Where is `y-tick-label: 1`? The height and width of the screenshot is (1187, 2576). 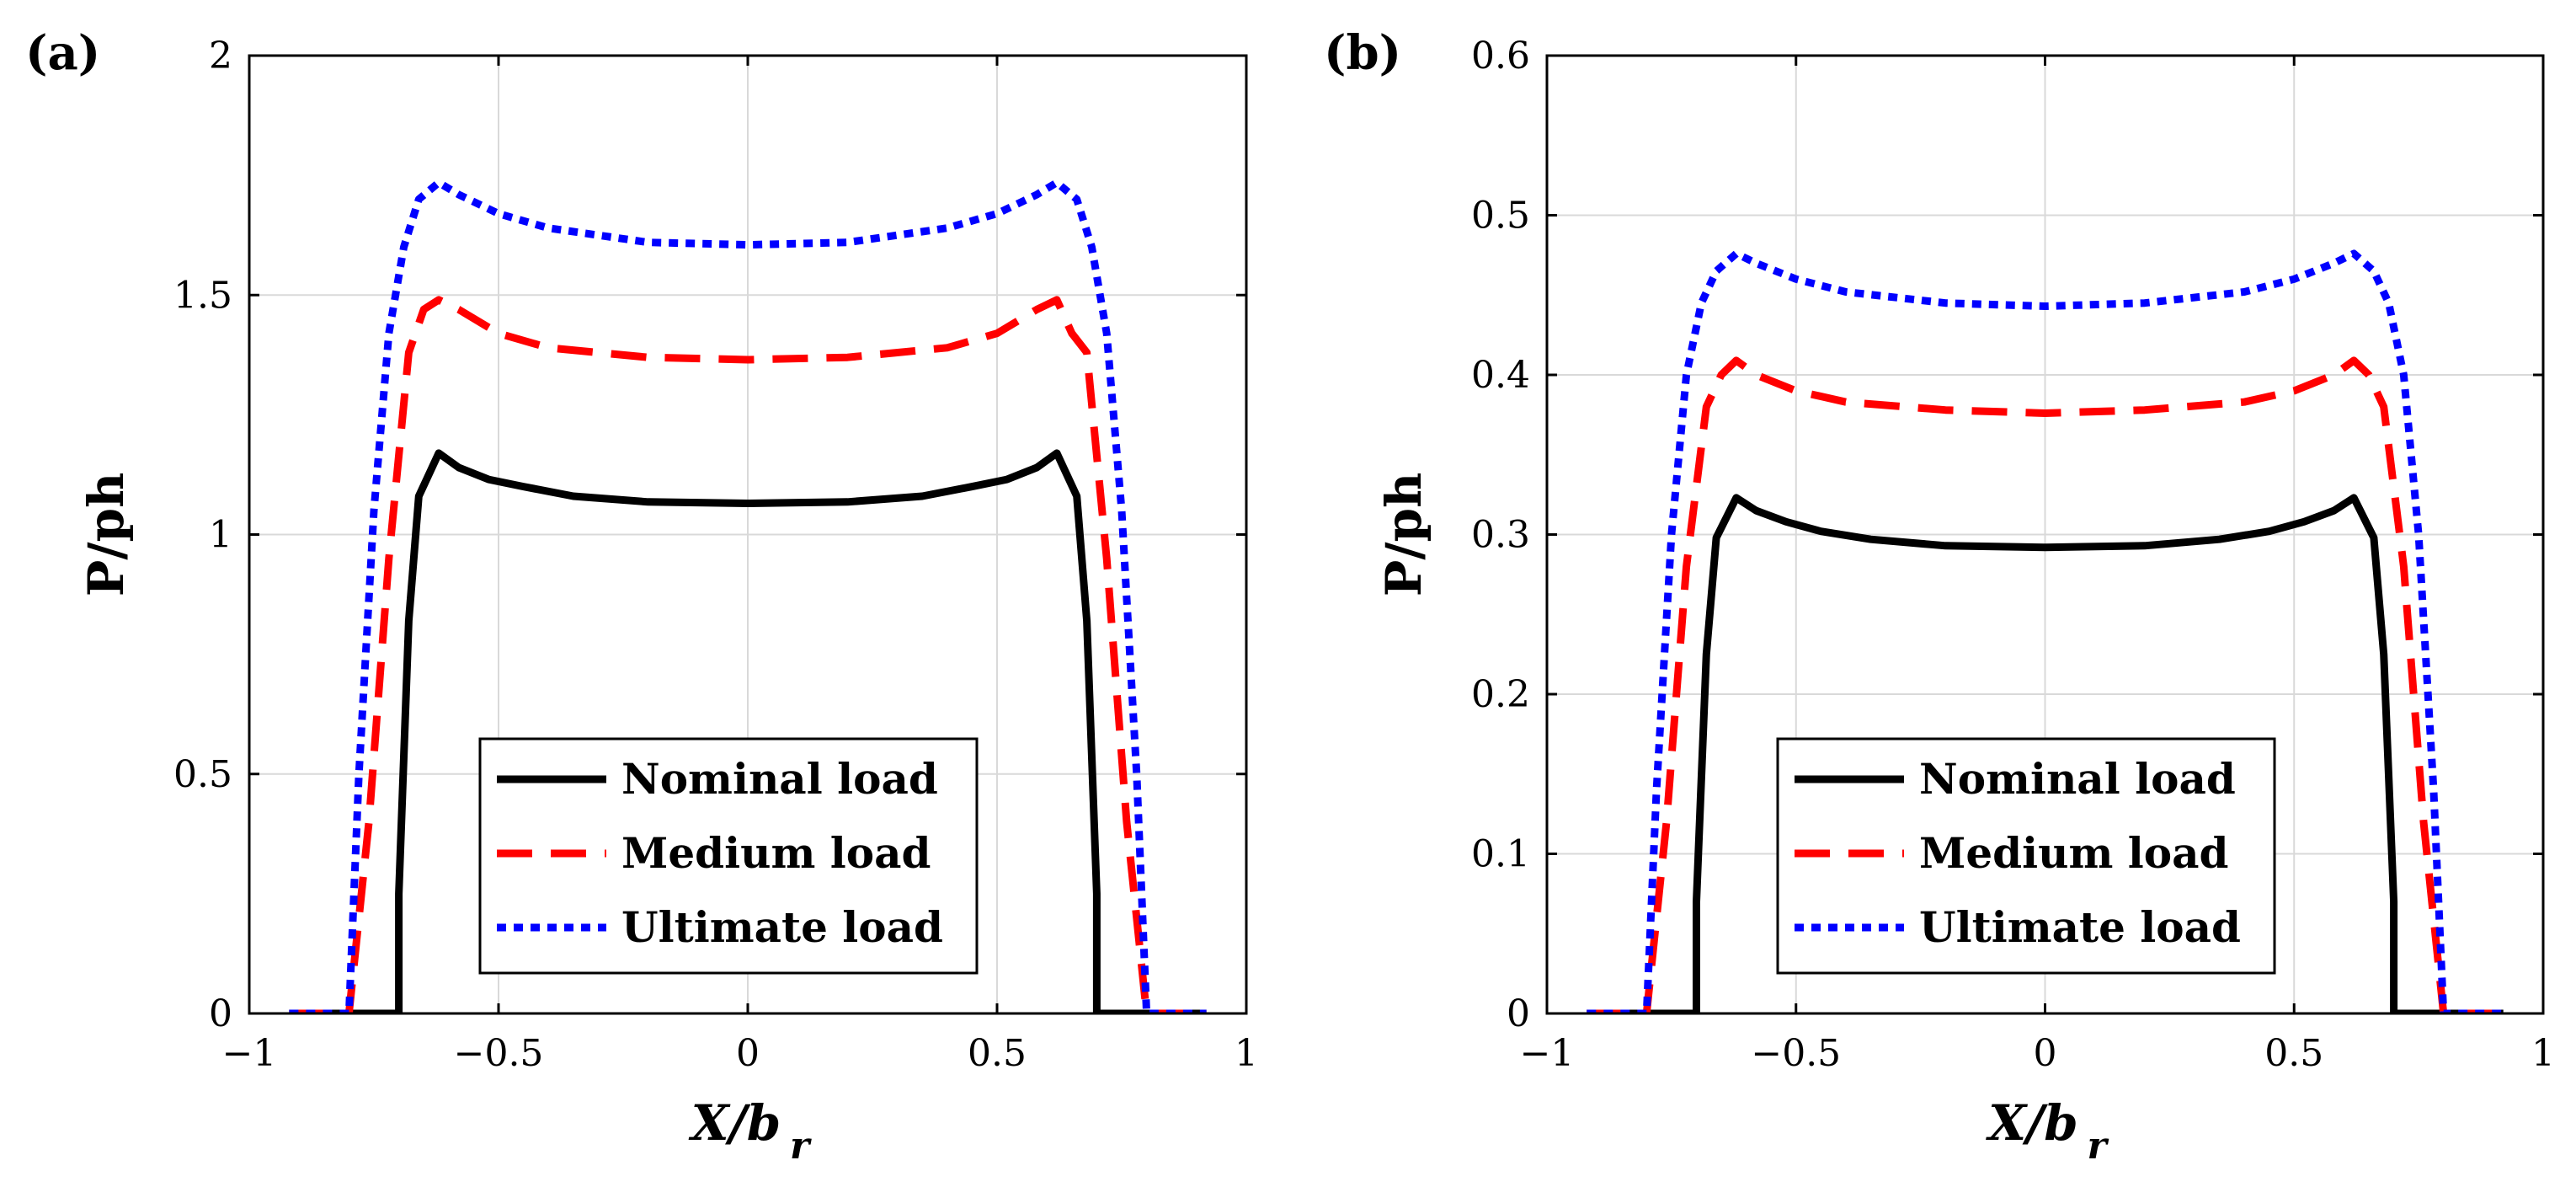
y-tick-label: 1 is located at coordinates (220, 535).